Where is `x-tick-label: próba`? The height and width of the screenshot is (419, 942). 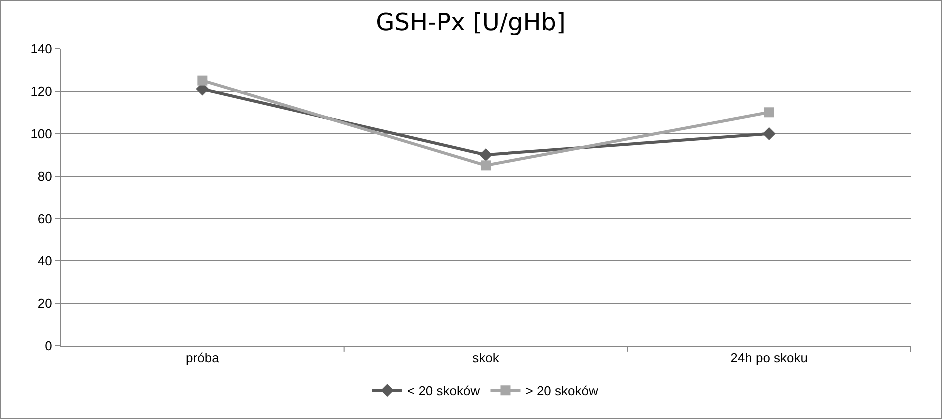 x-tick-label: próba is located at coordinates (203, 358).